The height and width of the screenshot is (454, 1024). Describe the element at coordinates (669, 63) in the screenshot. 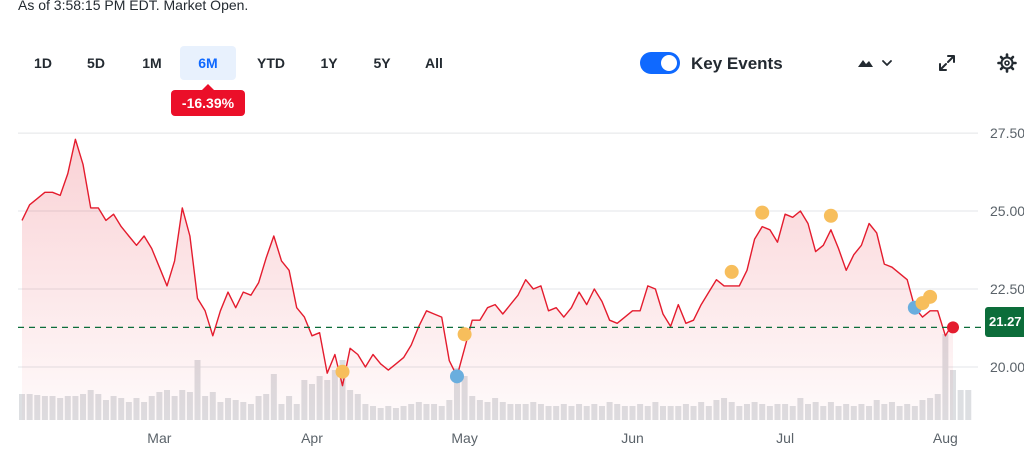

I see `toggle-knob` at that location.